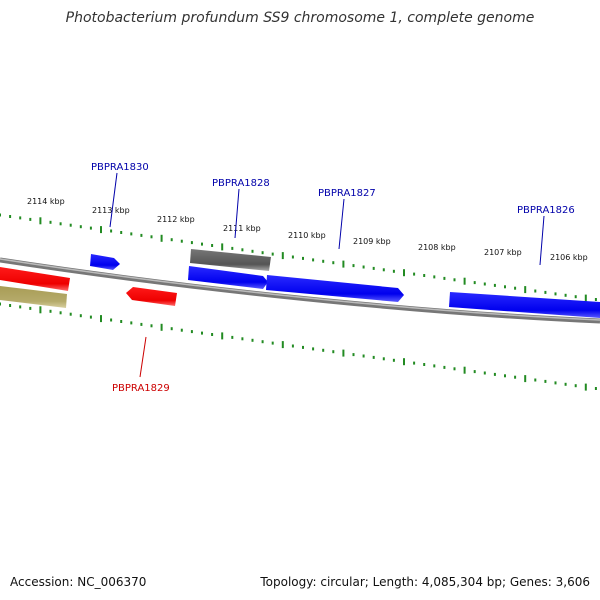  I want to click on outer-scale-ticks, so click(298, 257).